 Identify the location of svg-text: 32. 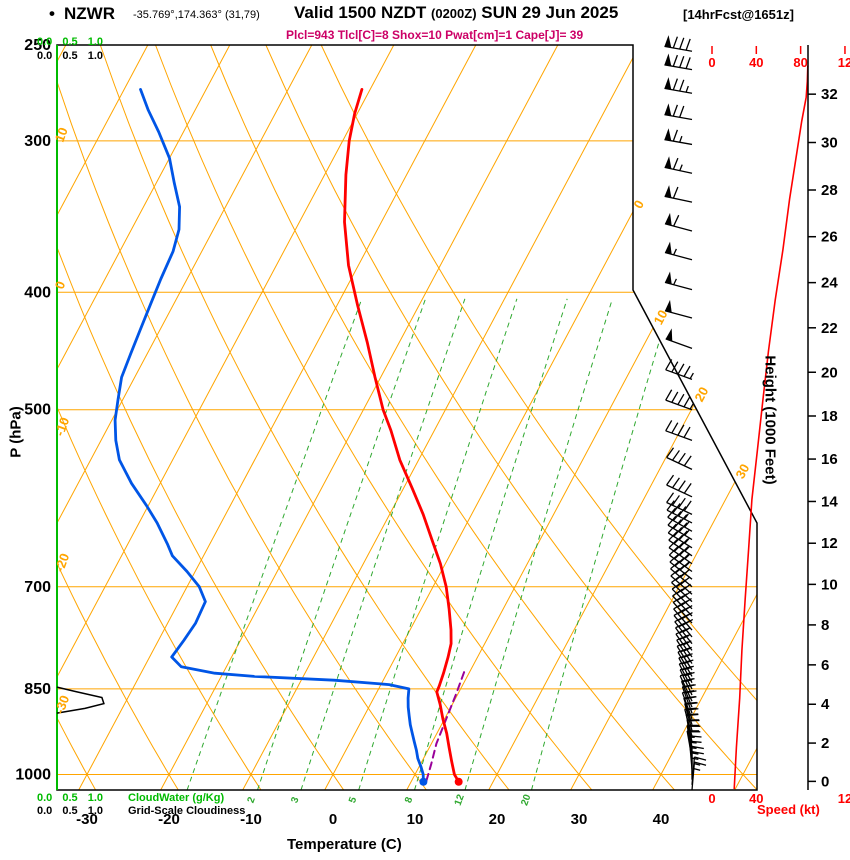
(829, 94).